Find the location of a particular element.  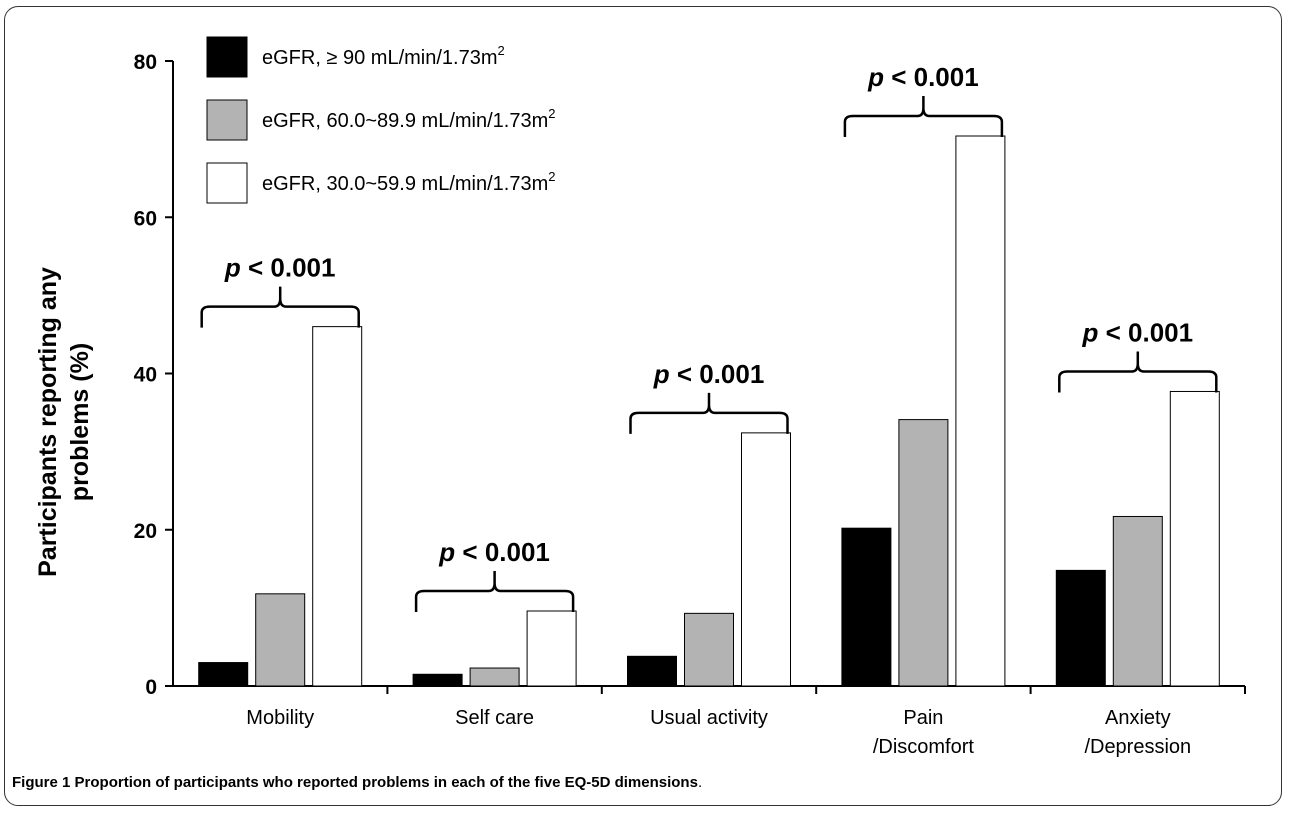

y-axis-title: Participants reporting any is located at coordinates (48, 422).